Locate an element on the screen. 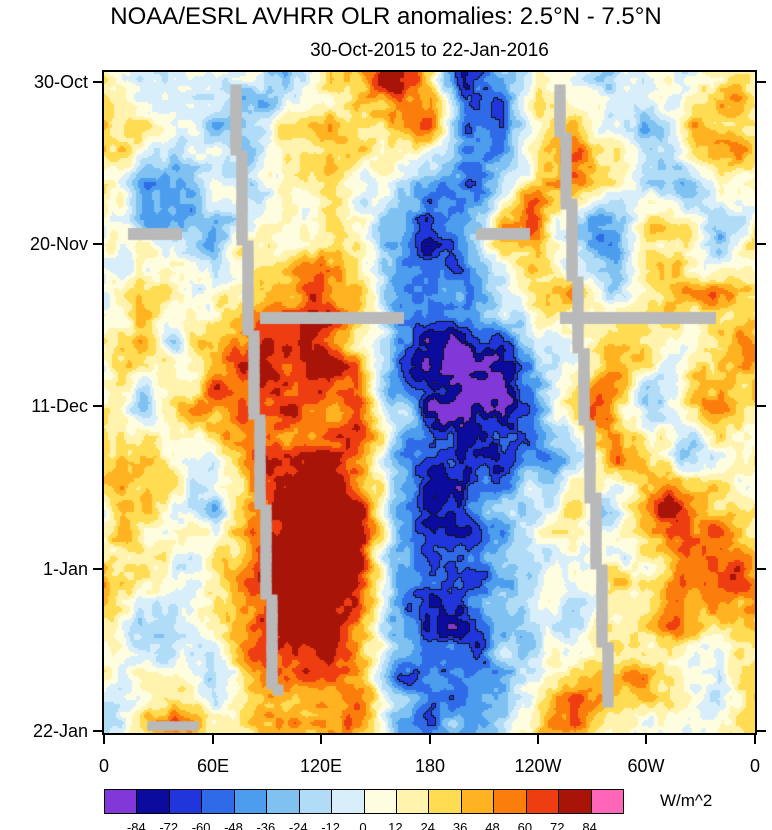 The image size is (772, 830). x-axis-label: 60W is located at coordinates (646, 766).